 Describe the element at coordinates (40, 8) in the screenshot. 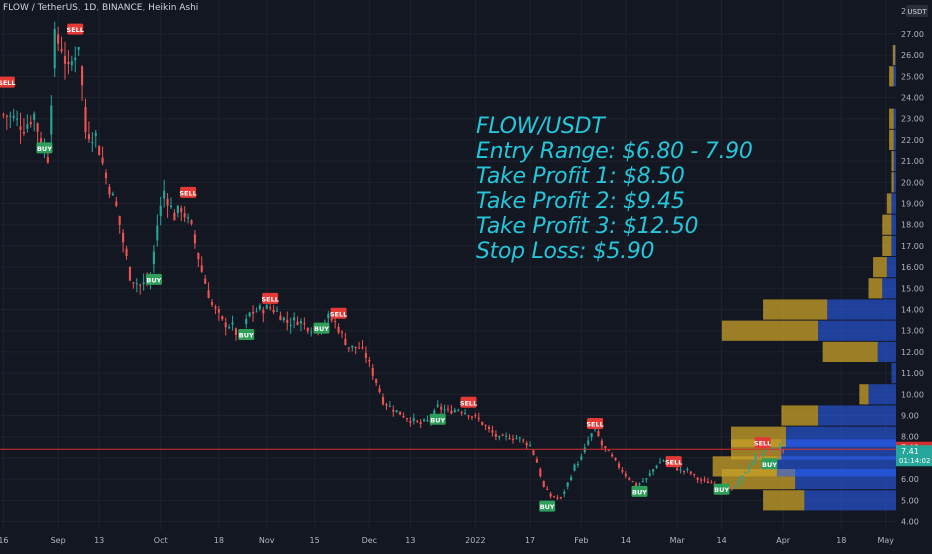

I see `symbol-label: FLOW / TetherUS` at that location.